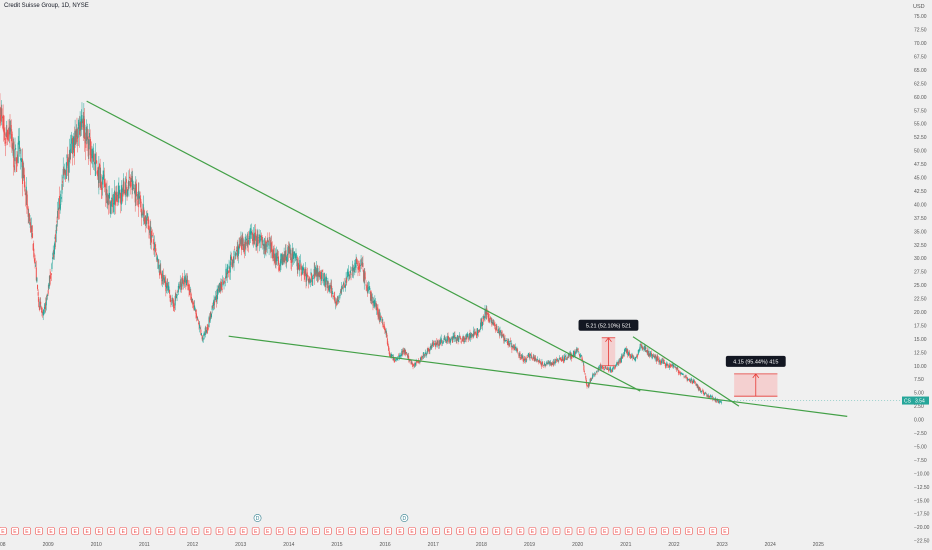 This screenshot has height=550, width=932. What do you see at coordinates (920, 44) in the screenshot?
I see `y-tick-label: 70.00` at bounding box center [920, 44].